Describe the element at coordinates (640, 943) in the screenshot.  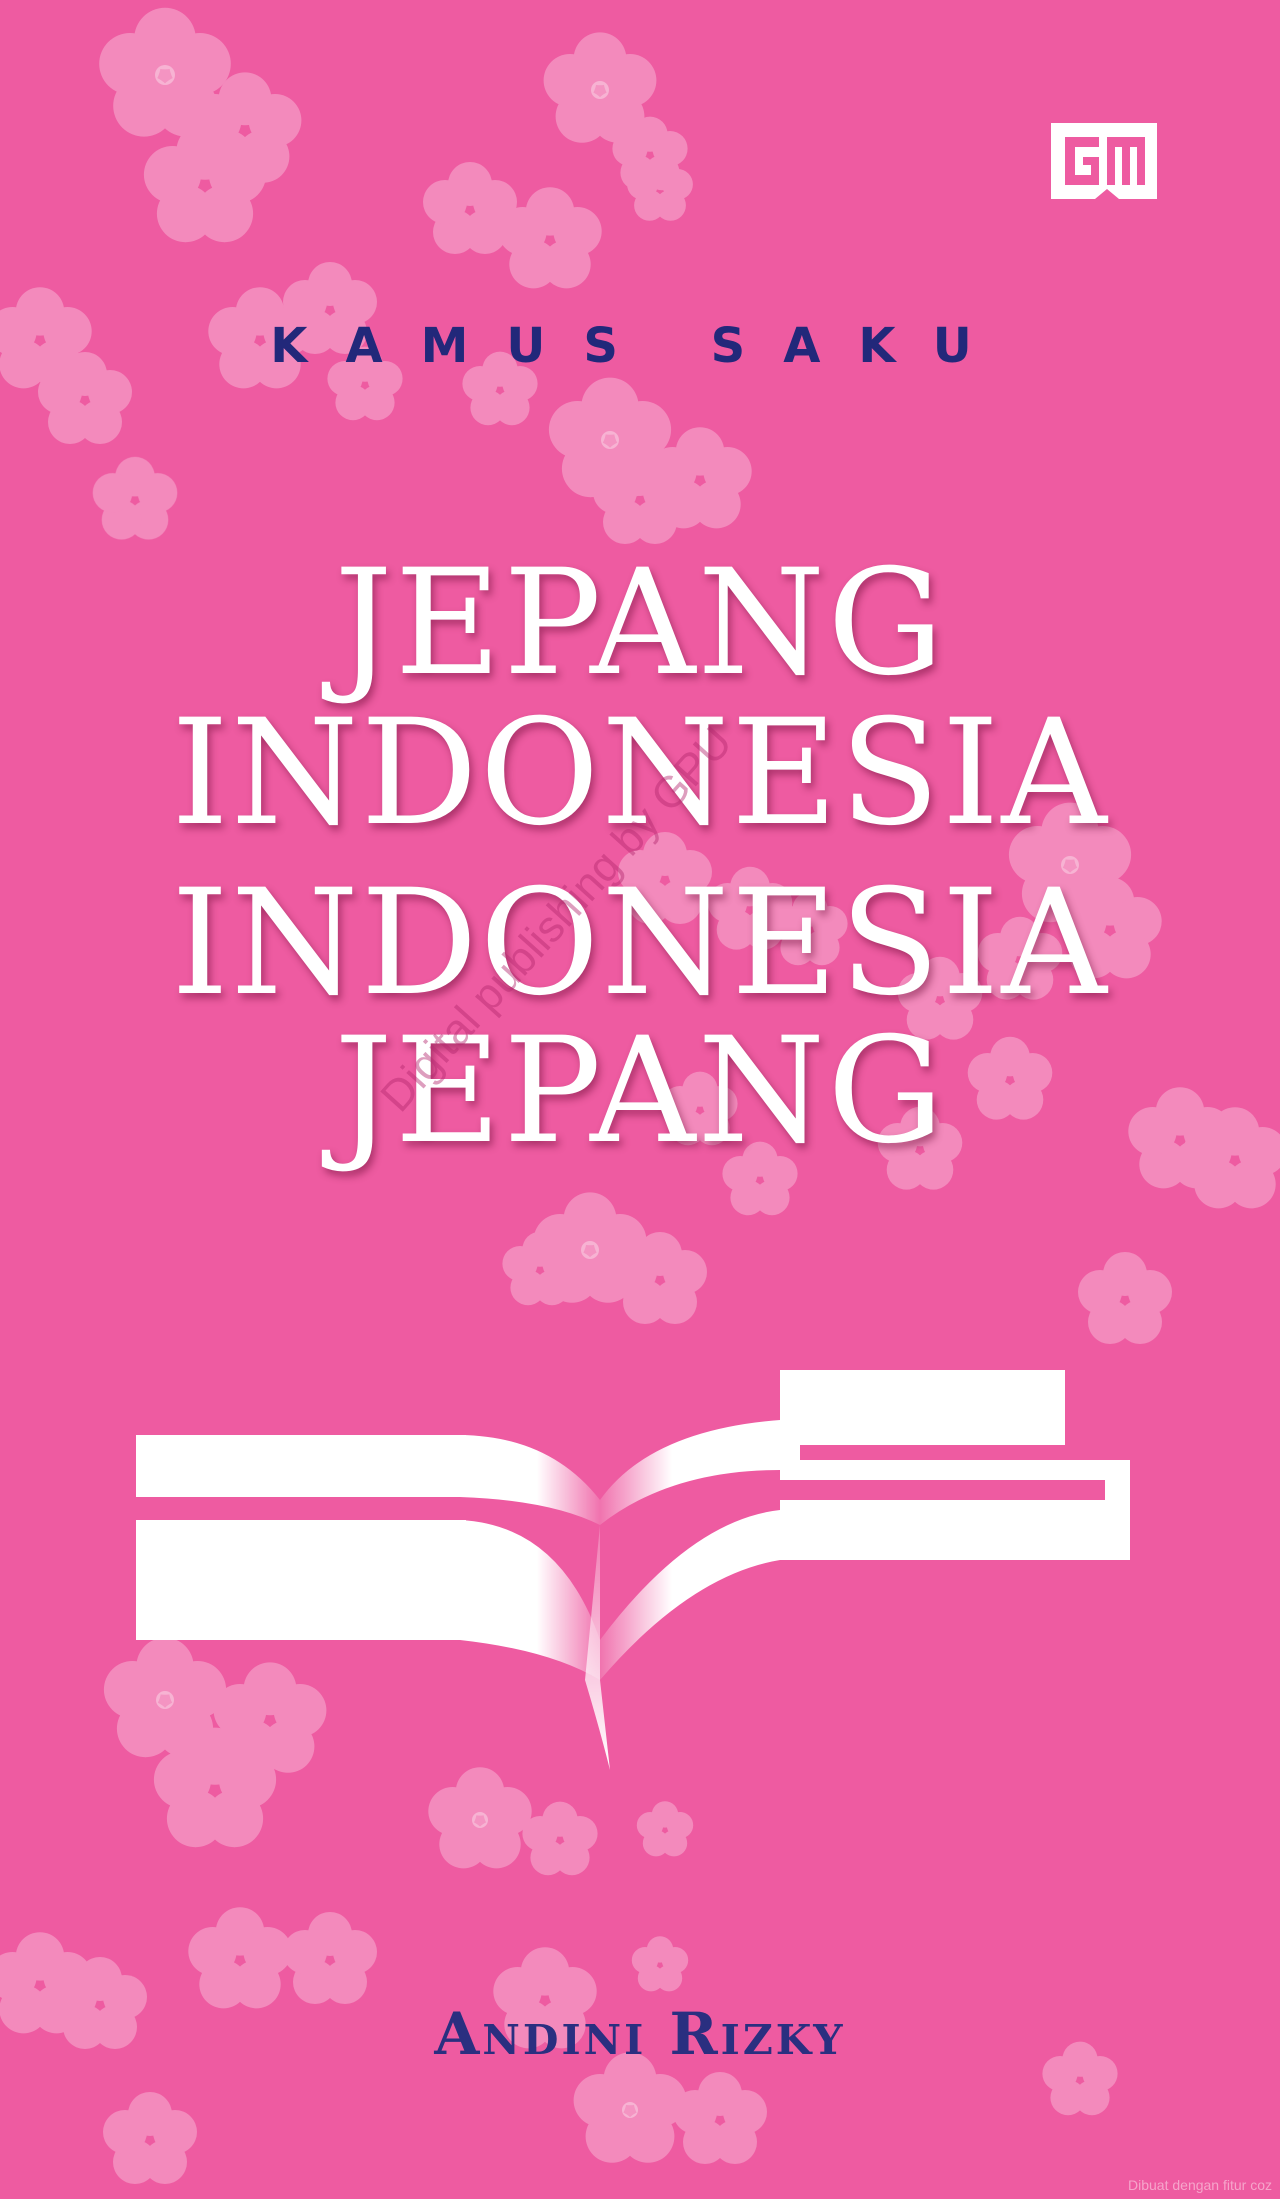
I see `title-line-3: INDONESIA` at that location.